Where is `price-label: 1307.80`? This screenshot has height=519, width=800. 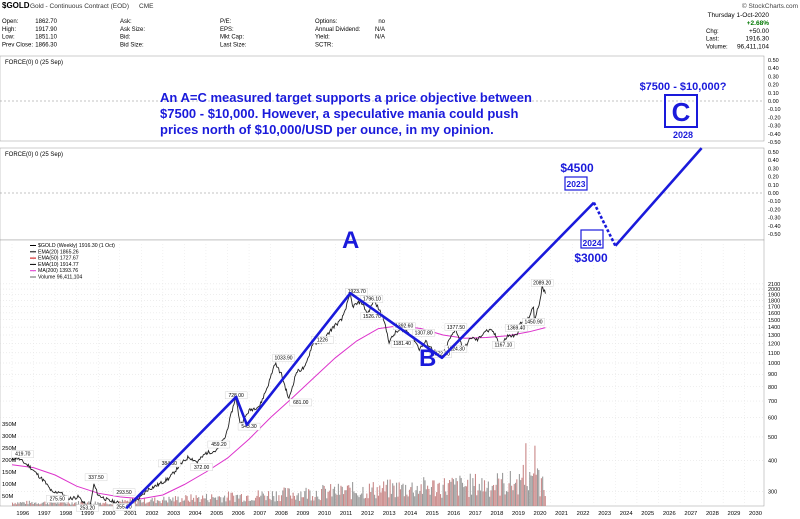 price-label: 1307.80 is located at coordinates (424, 333).